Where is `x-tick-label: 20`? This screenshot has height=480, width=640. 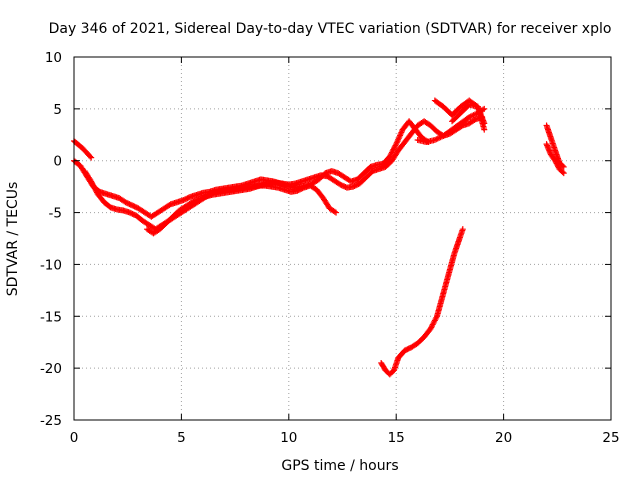
x-tick-label: 20 is located at coordinates (503, 438).